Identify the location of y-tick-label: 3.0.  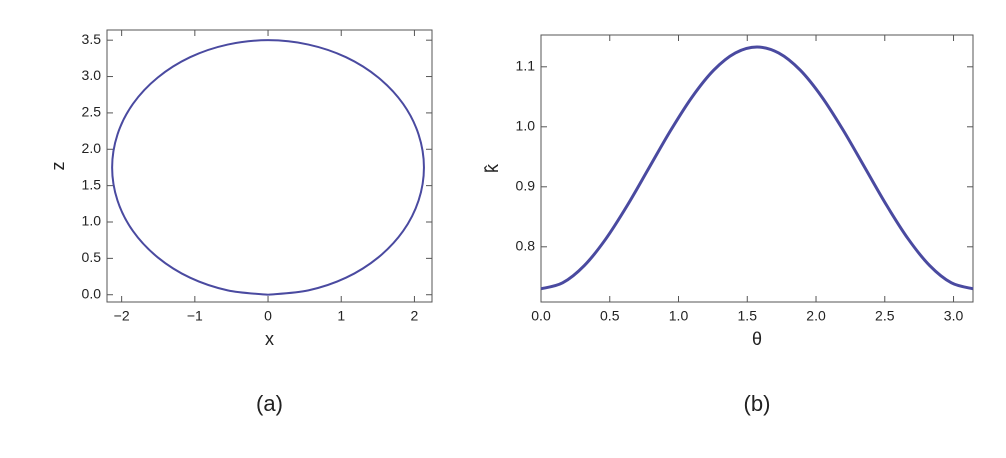
(92, 75).